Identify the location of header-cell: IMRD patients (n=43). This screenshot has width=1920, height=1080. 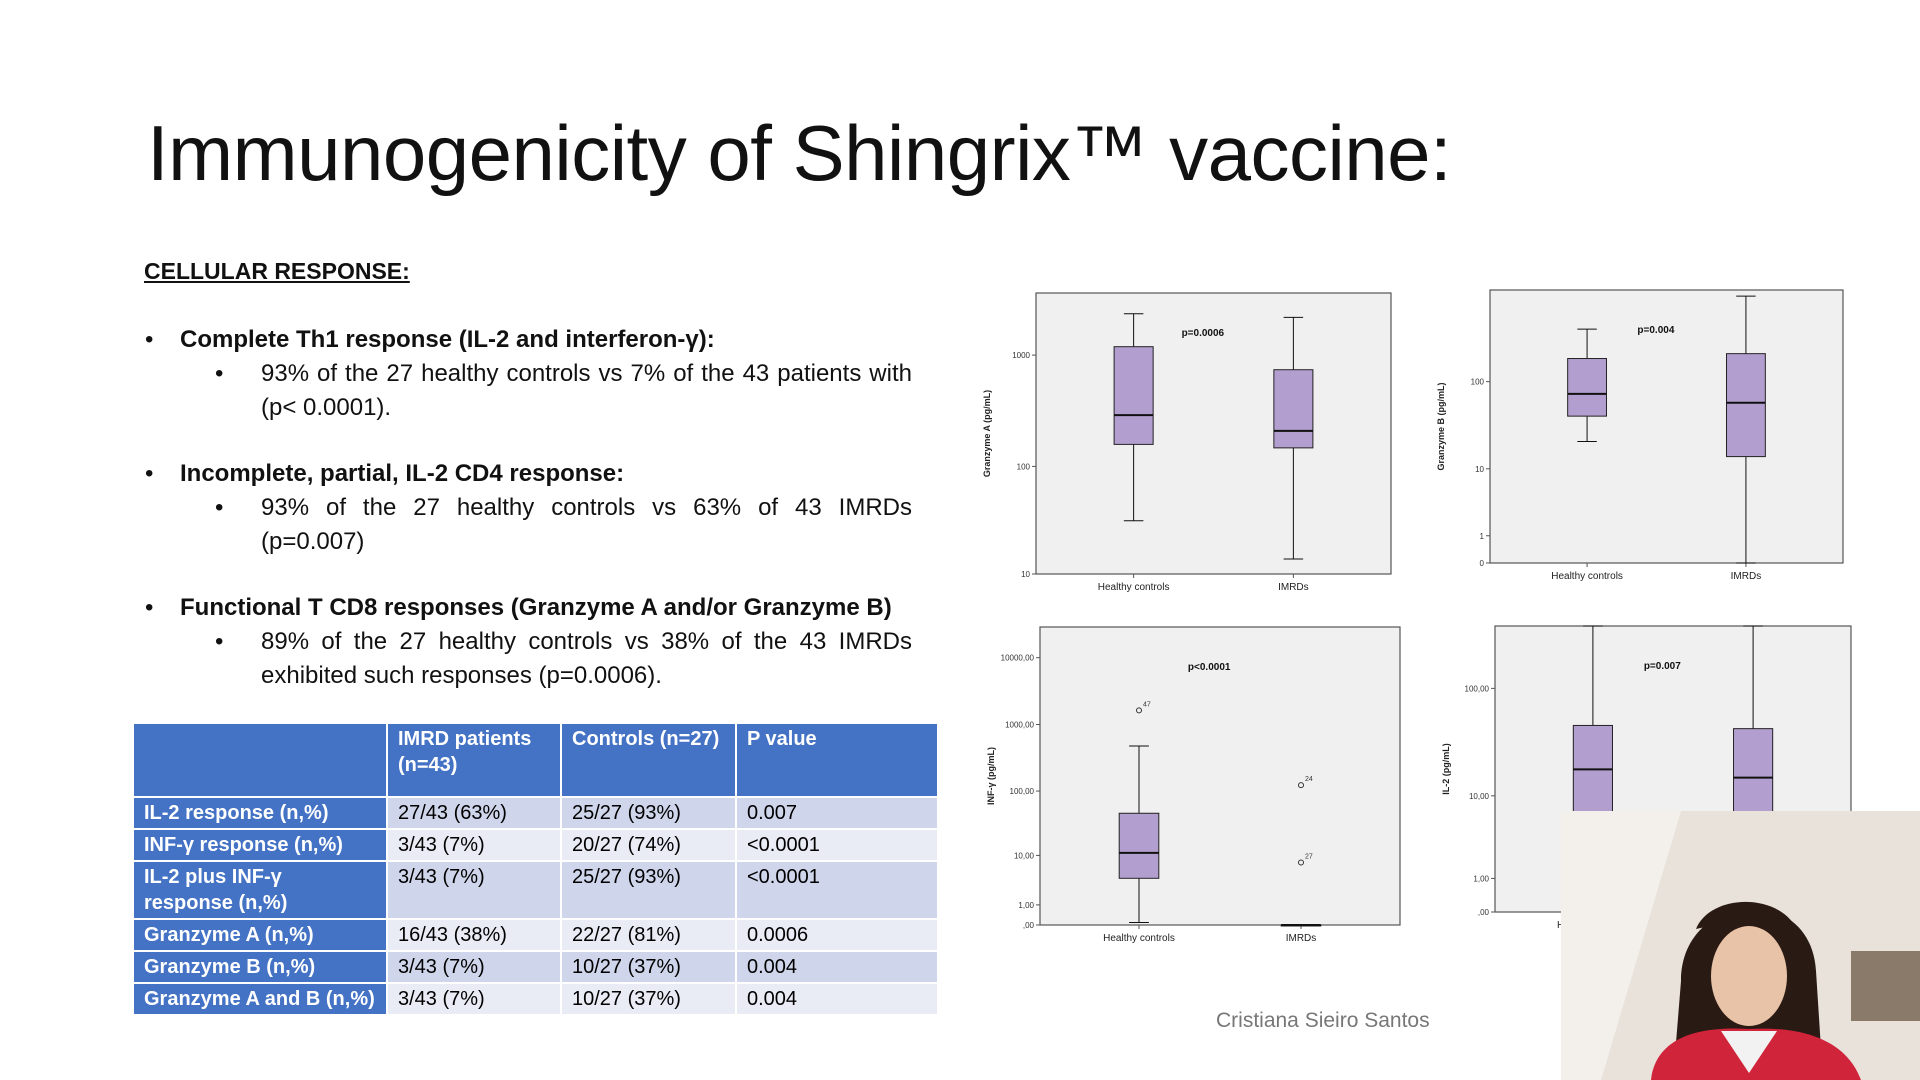
(474, 760).